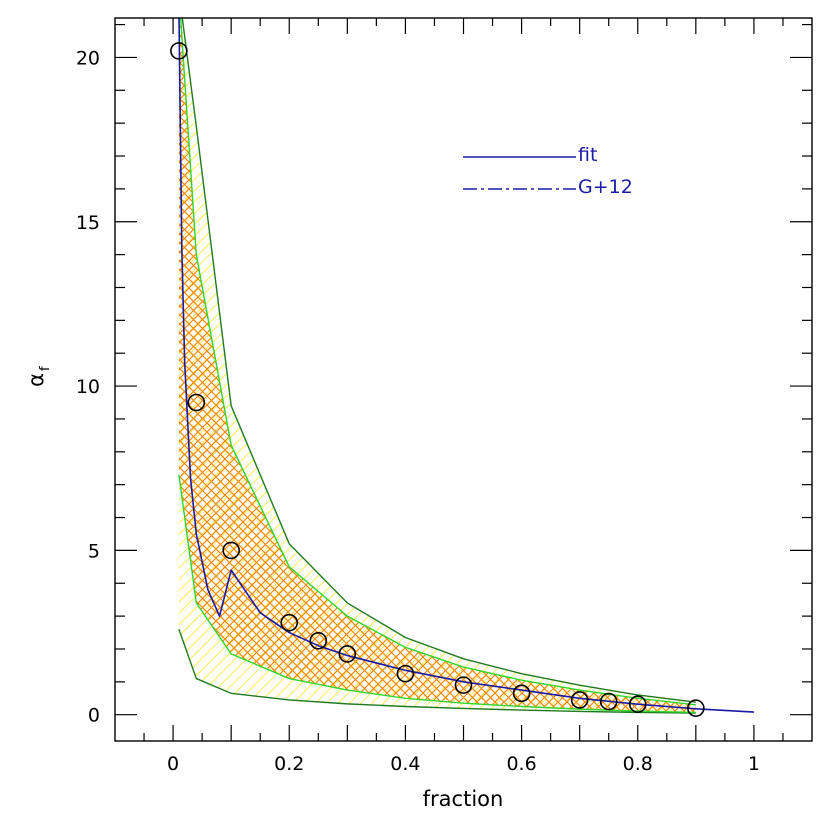 The image size is (830, 830). Describe the element at coordinates (548, 171) in the screenshot. I see `legend: fit G+12` at that location.